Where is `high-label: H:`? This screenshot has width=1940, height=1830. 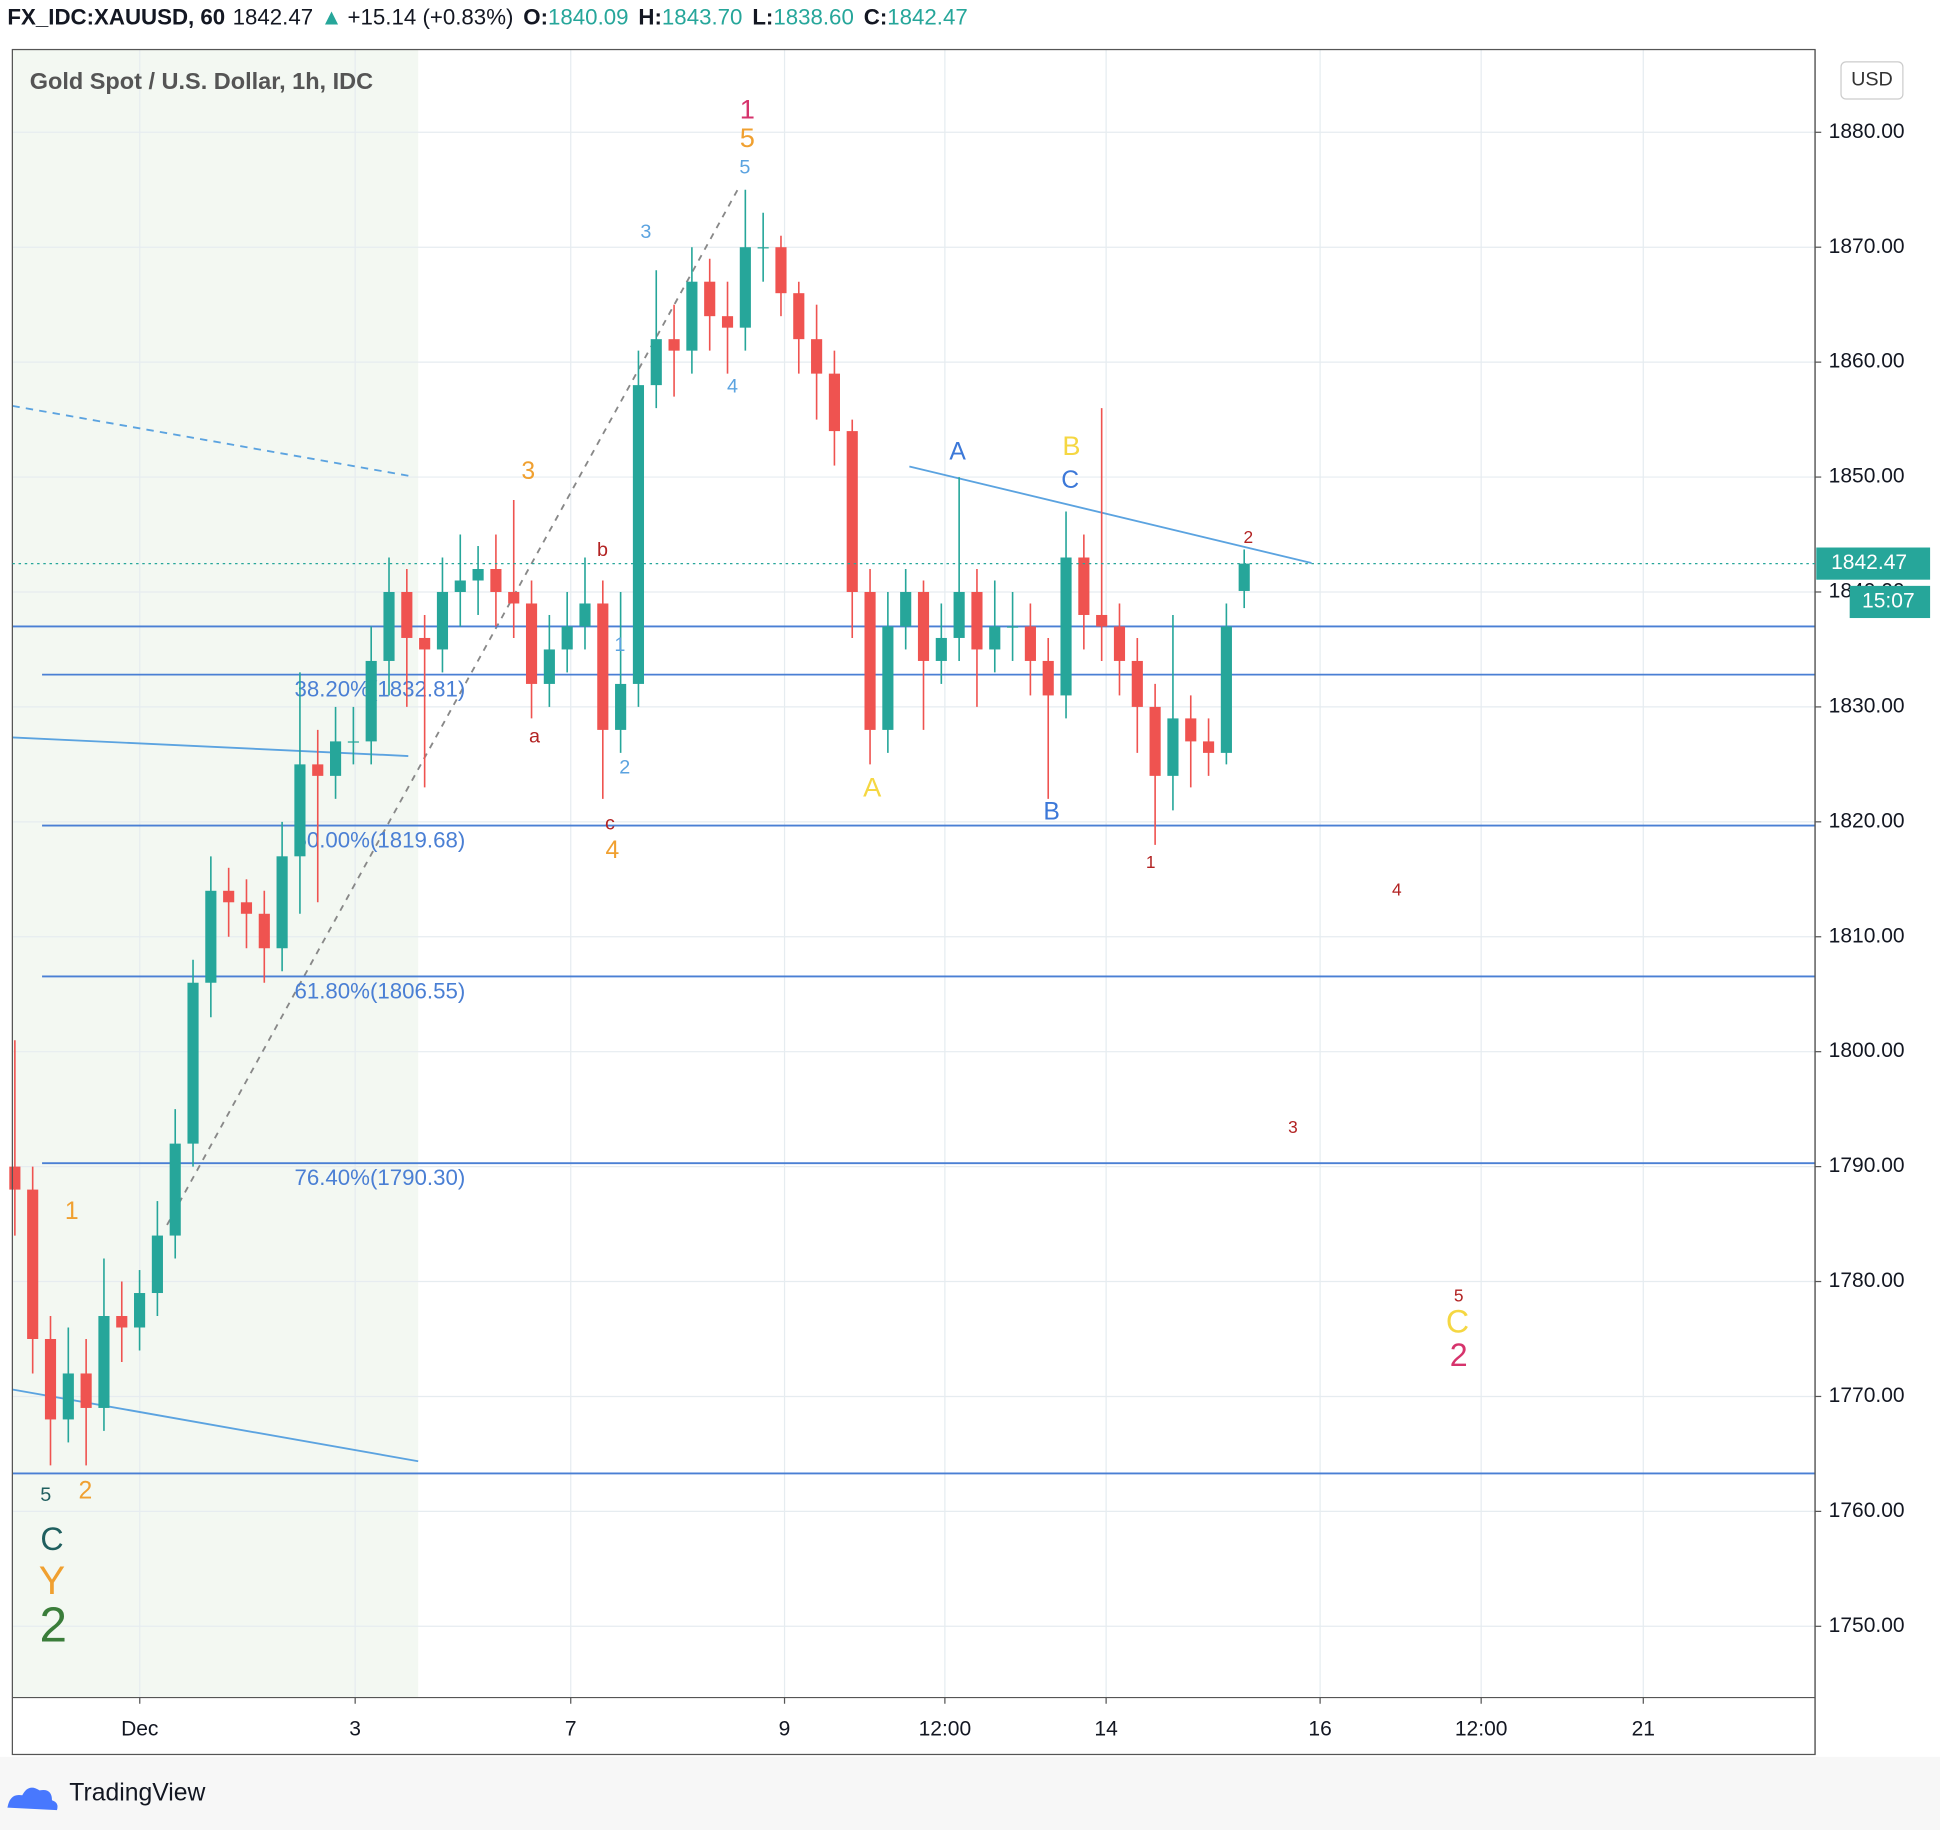
high-label: H: is located at coordinates (650, 17).